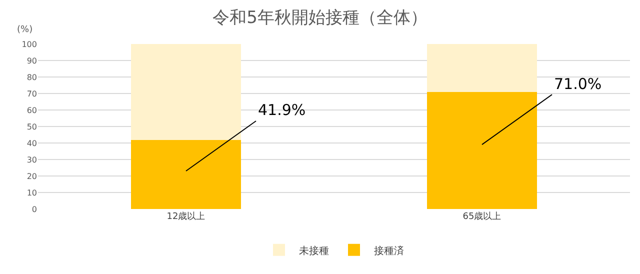 The height and width of the screenshot is (274, 640). Describe the element at coordinates (578, 84) in the screenshot. I see `data-label: 71.0%` at that location.